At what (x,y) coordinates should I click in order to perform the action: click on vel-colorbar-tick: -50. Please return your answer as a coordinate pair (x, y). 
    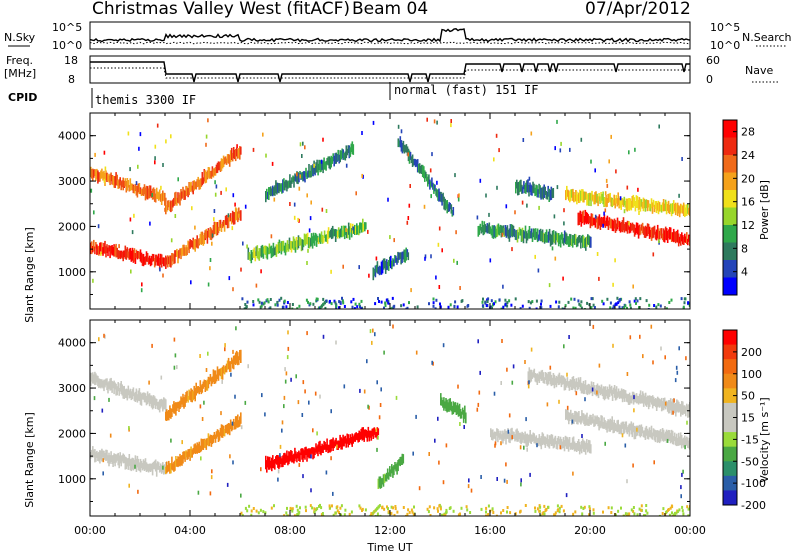
    Looking at the image, I should click on (750, 461).